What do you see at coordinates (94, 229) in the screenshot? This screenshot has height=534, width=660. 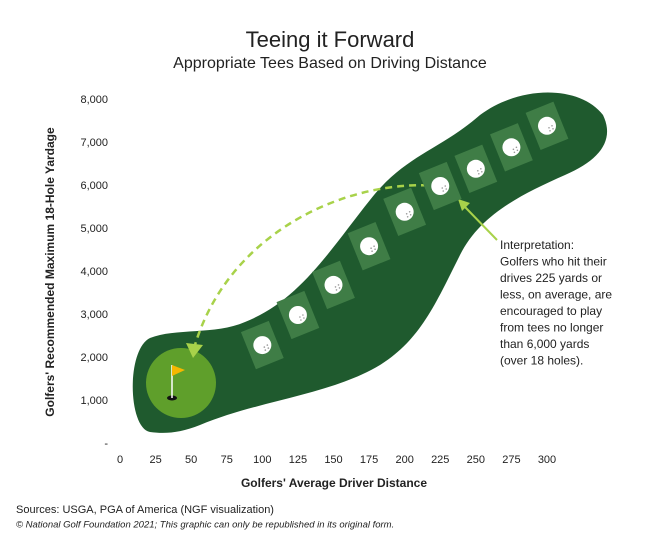 I see `y-tick-label: 5,000` at bounding box center [94, 229].